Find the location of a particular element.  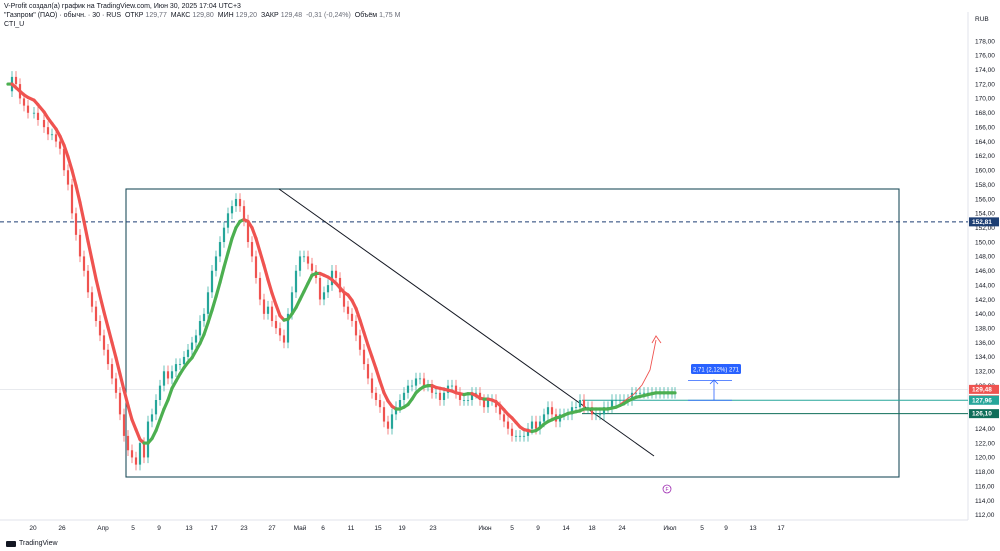

x-tick-label: Июн is located at coordinates (485, 528).